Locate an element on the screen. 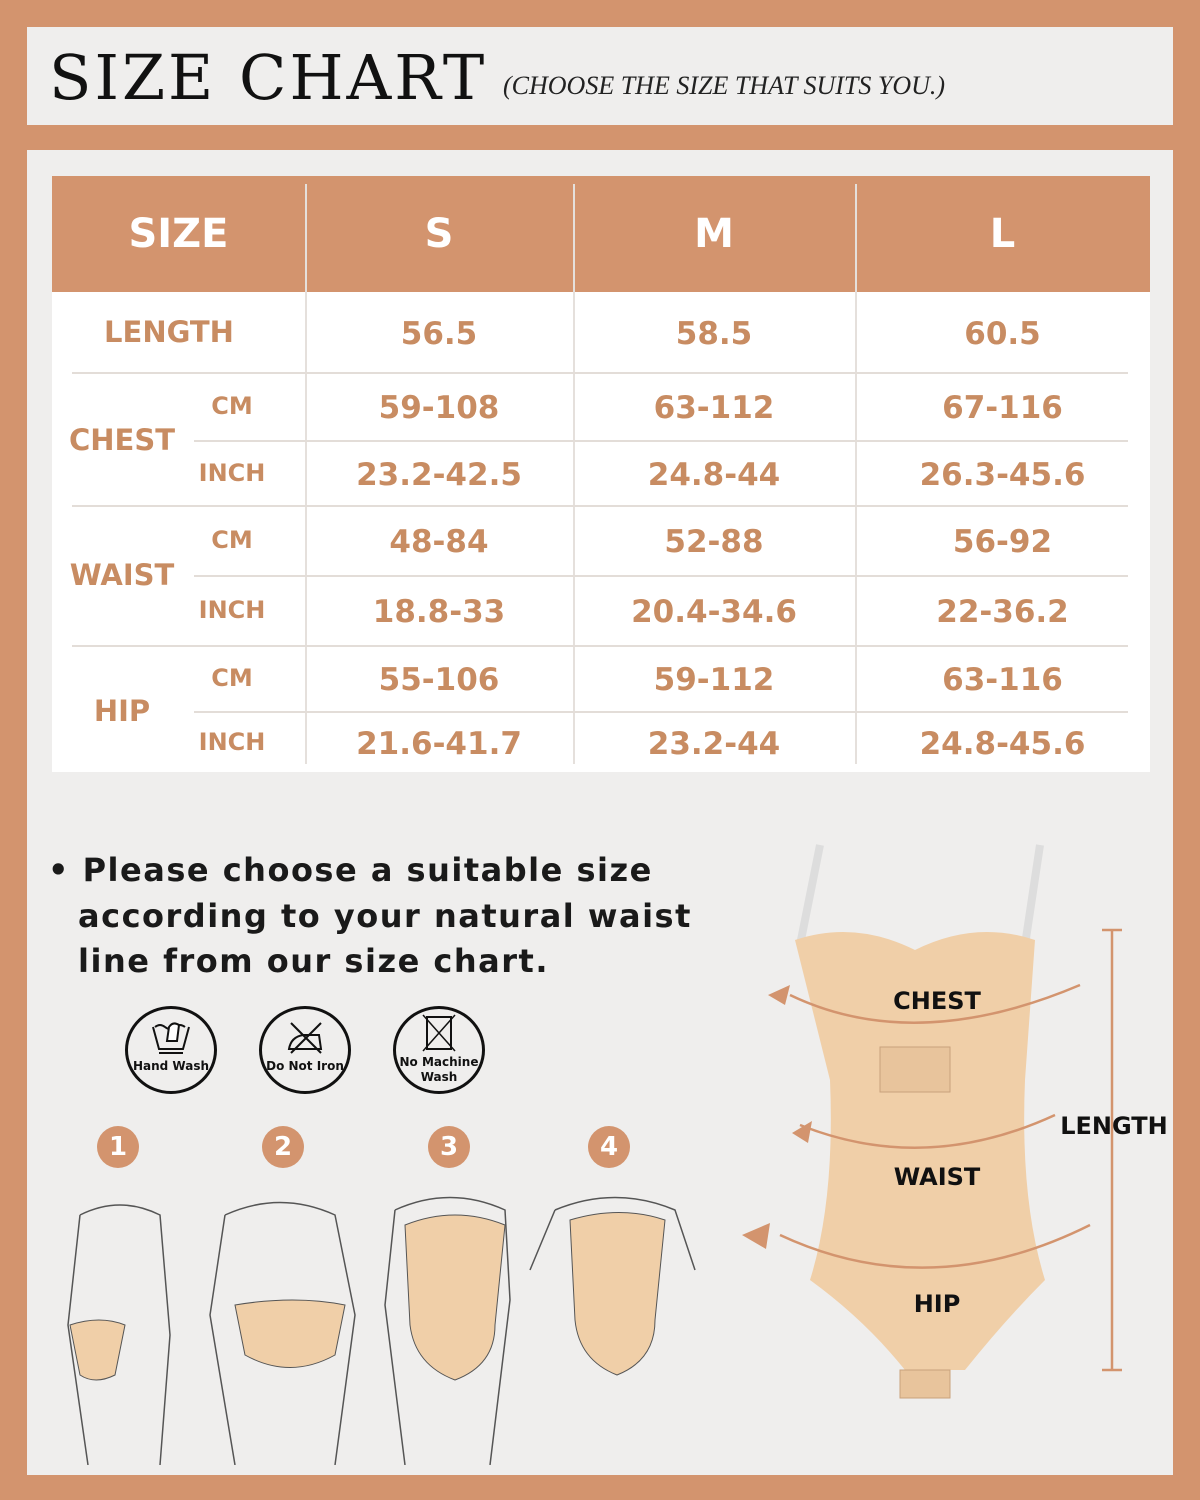 This screenshot has width=1200, height=1500. step-number: 3 is located at coordinates (449, 1147).